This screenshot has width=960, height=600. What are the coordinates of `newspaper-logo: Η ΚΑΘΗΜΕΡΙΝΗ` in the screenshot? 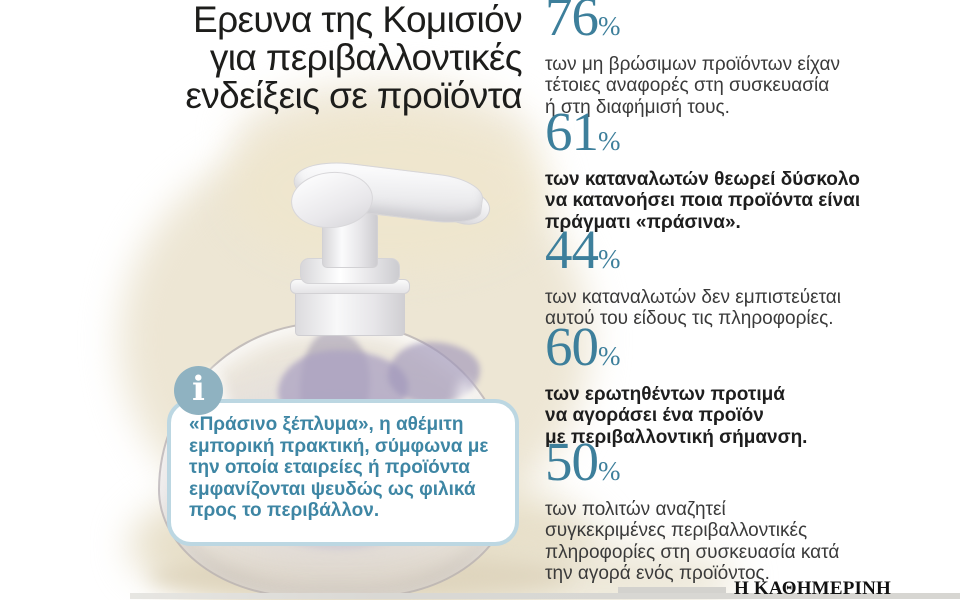 It's located at (812, 588).